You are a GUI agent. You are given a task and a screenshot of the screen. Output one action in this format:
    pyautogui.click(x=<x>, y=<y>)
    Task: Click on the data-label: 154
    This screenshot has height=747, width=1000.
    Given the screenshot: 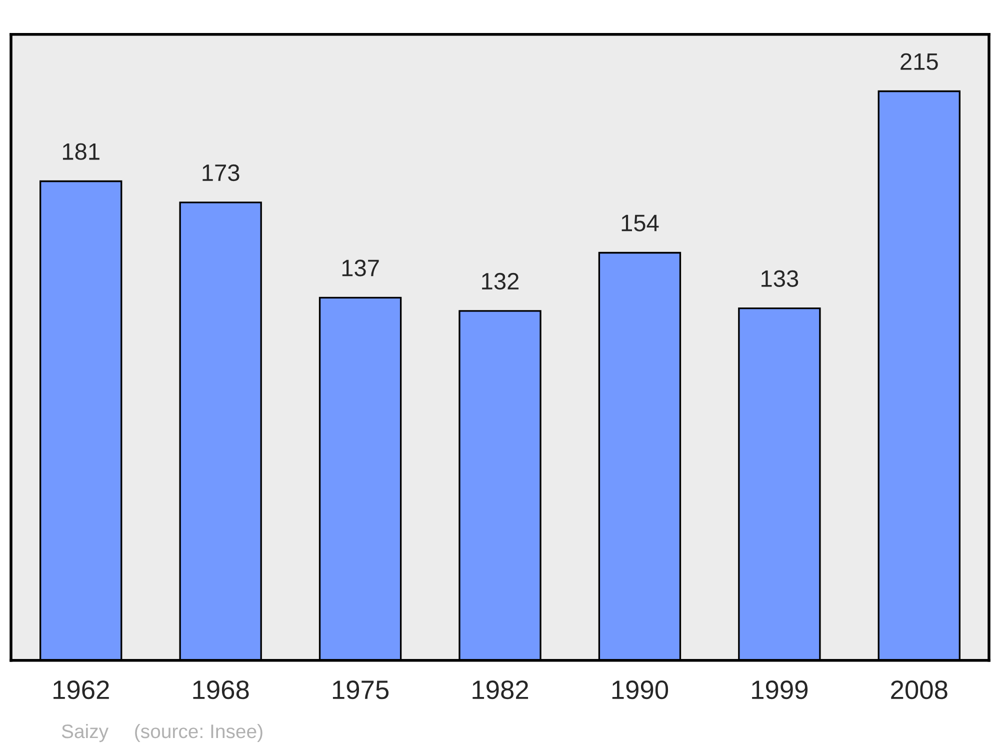 What is the action you would take?
    pyautogui.click(x=640, y=223)
    